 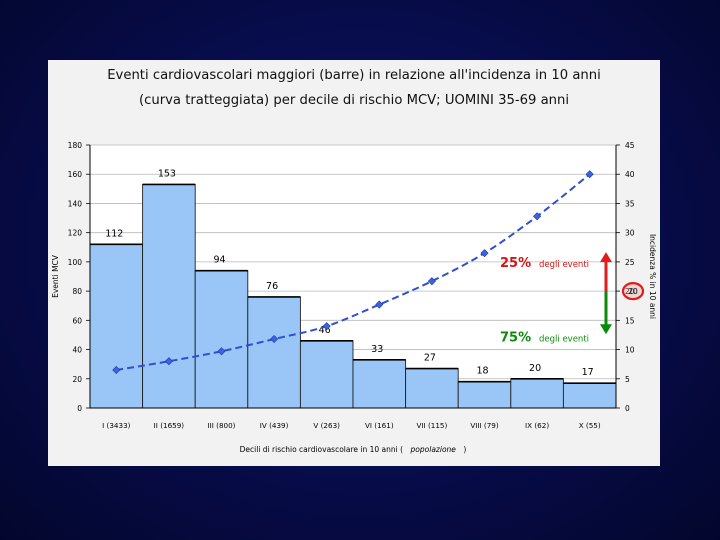 I want to click on upper-percent: 25%, so click(x=515, y=263).